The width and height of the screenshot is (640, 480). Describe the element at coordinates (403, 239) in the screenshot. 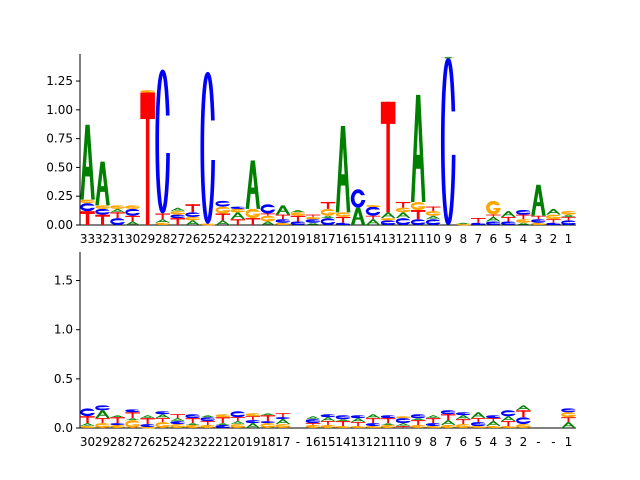

I see `x-tick-label: 12` at that location.